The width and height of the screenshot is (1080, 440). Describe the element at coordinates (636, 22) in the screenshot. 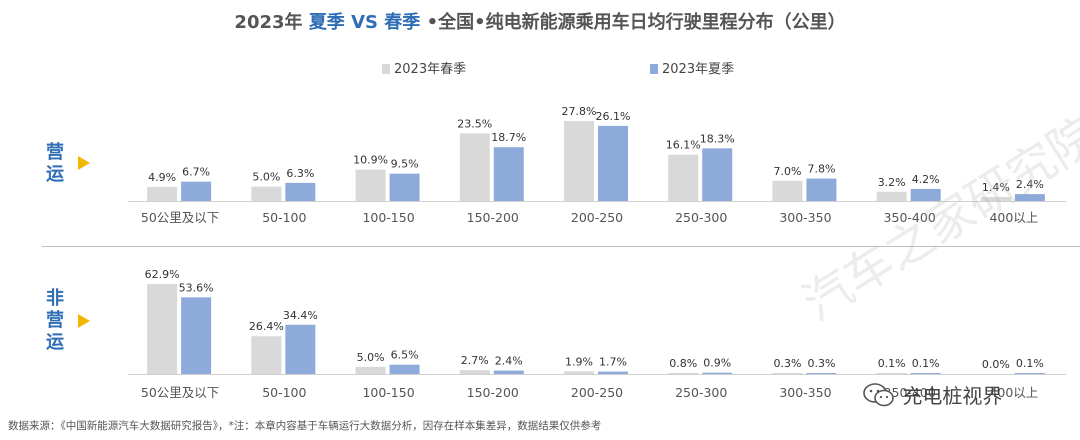

I see `title-suffix: •全国•纯电新能源乘用车日均行驶里程分布（公里）` at that location.